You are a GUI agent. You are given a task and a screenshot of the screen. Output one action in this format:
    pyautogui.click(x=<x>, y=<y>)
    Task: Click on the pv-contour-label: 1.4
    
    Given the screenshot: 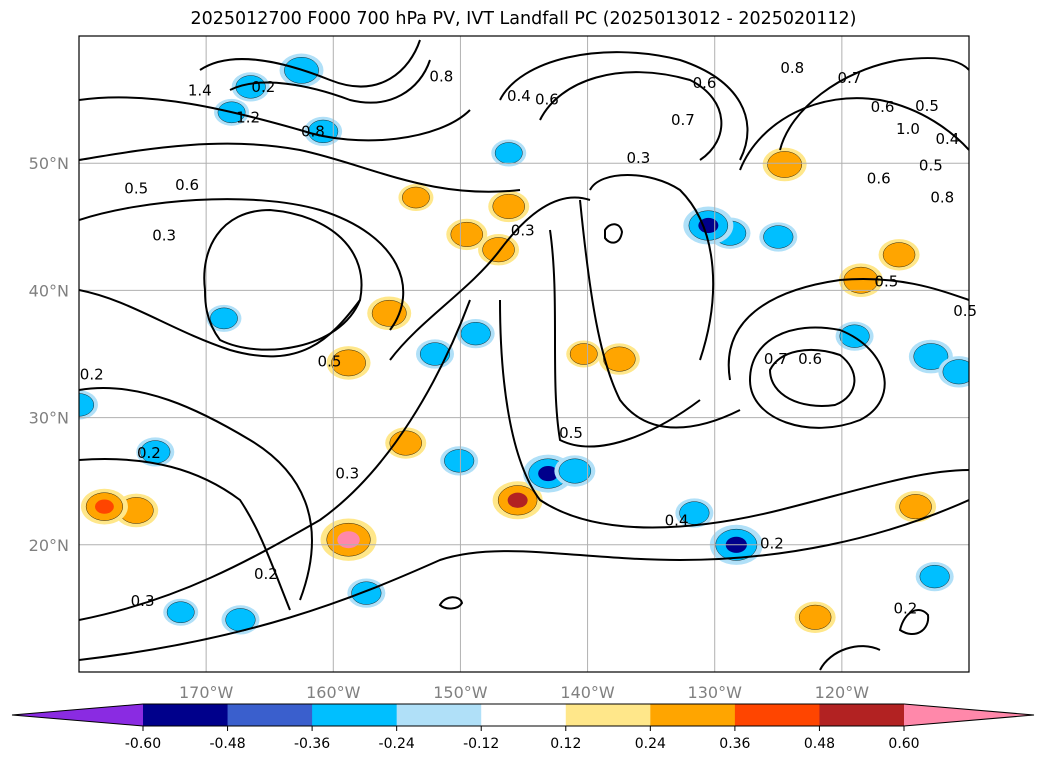 What is the action you would take?
    pyautogui.click(x=200, y=91)
    